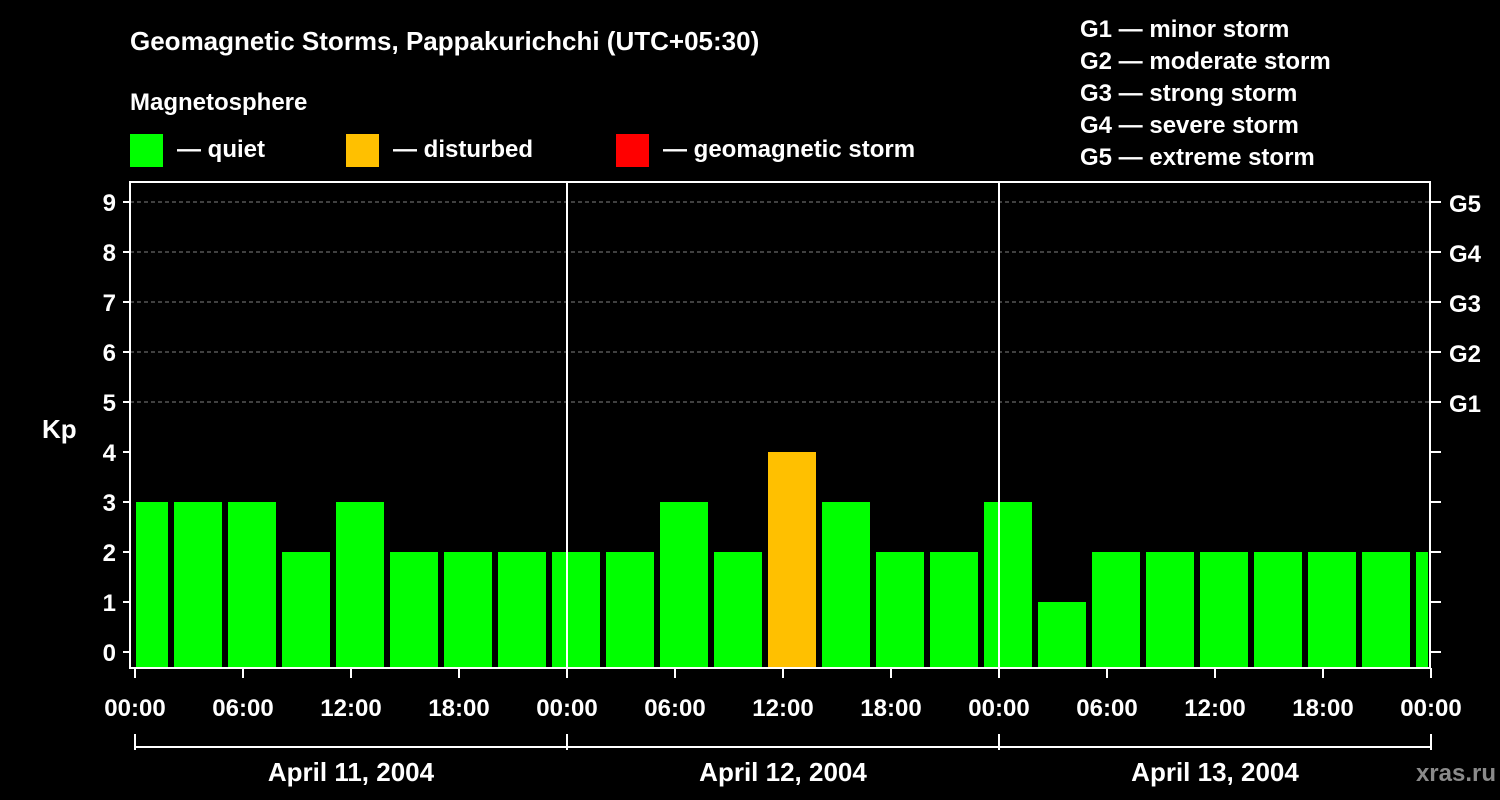 The width and height of the screenshot is (1500, 800). I want to click on g-scale-label-G1: G1, so click(1465, 404).